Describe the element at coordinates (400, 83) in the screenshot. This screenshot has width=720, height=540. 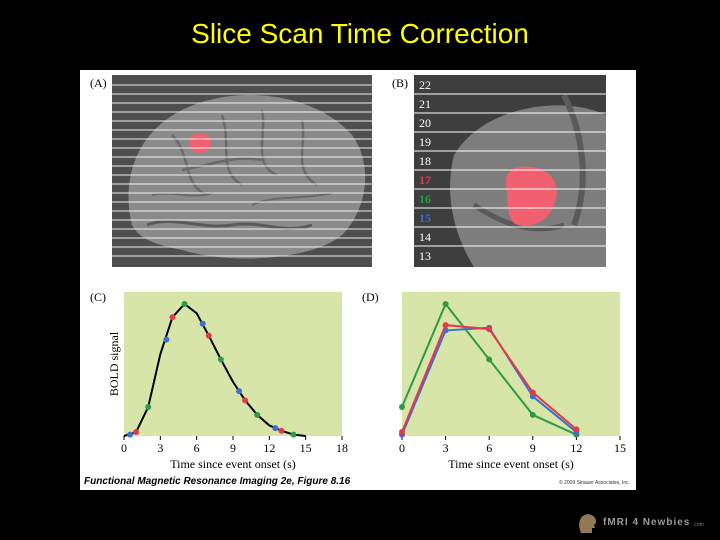
I see `panel-b-label: (B)` at that location.